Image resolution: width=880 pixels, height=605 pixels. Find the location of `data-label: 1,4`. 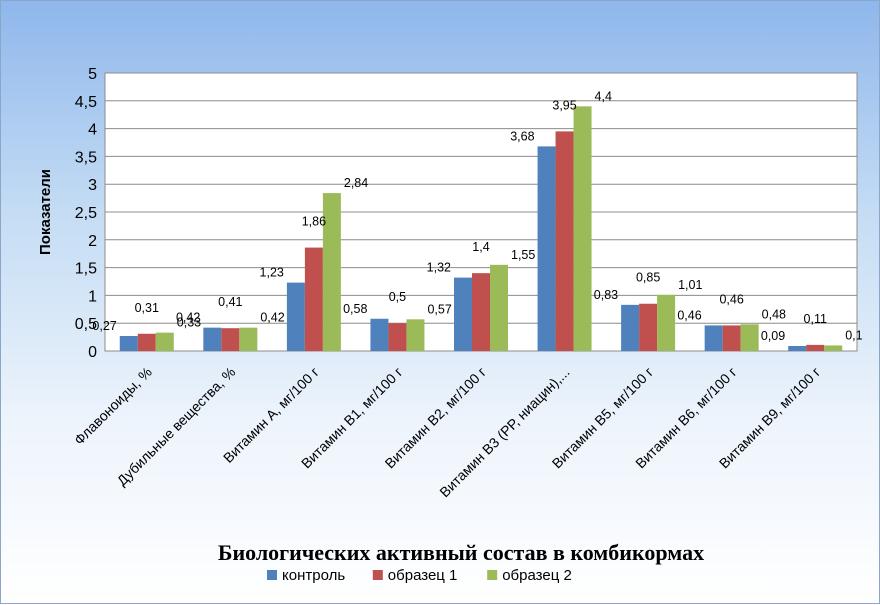

data-label: 1,4 is located at coordinates (480, 247).